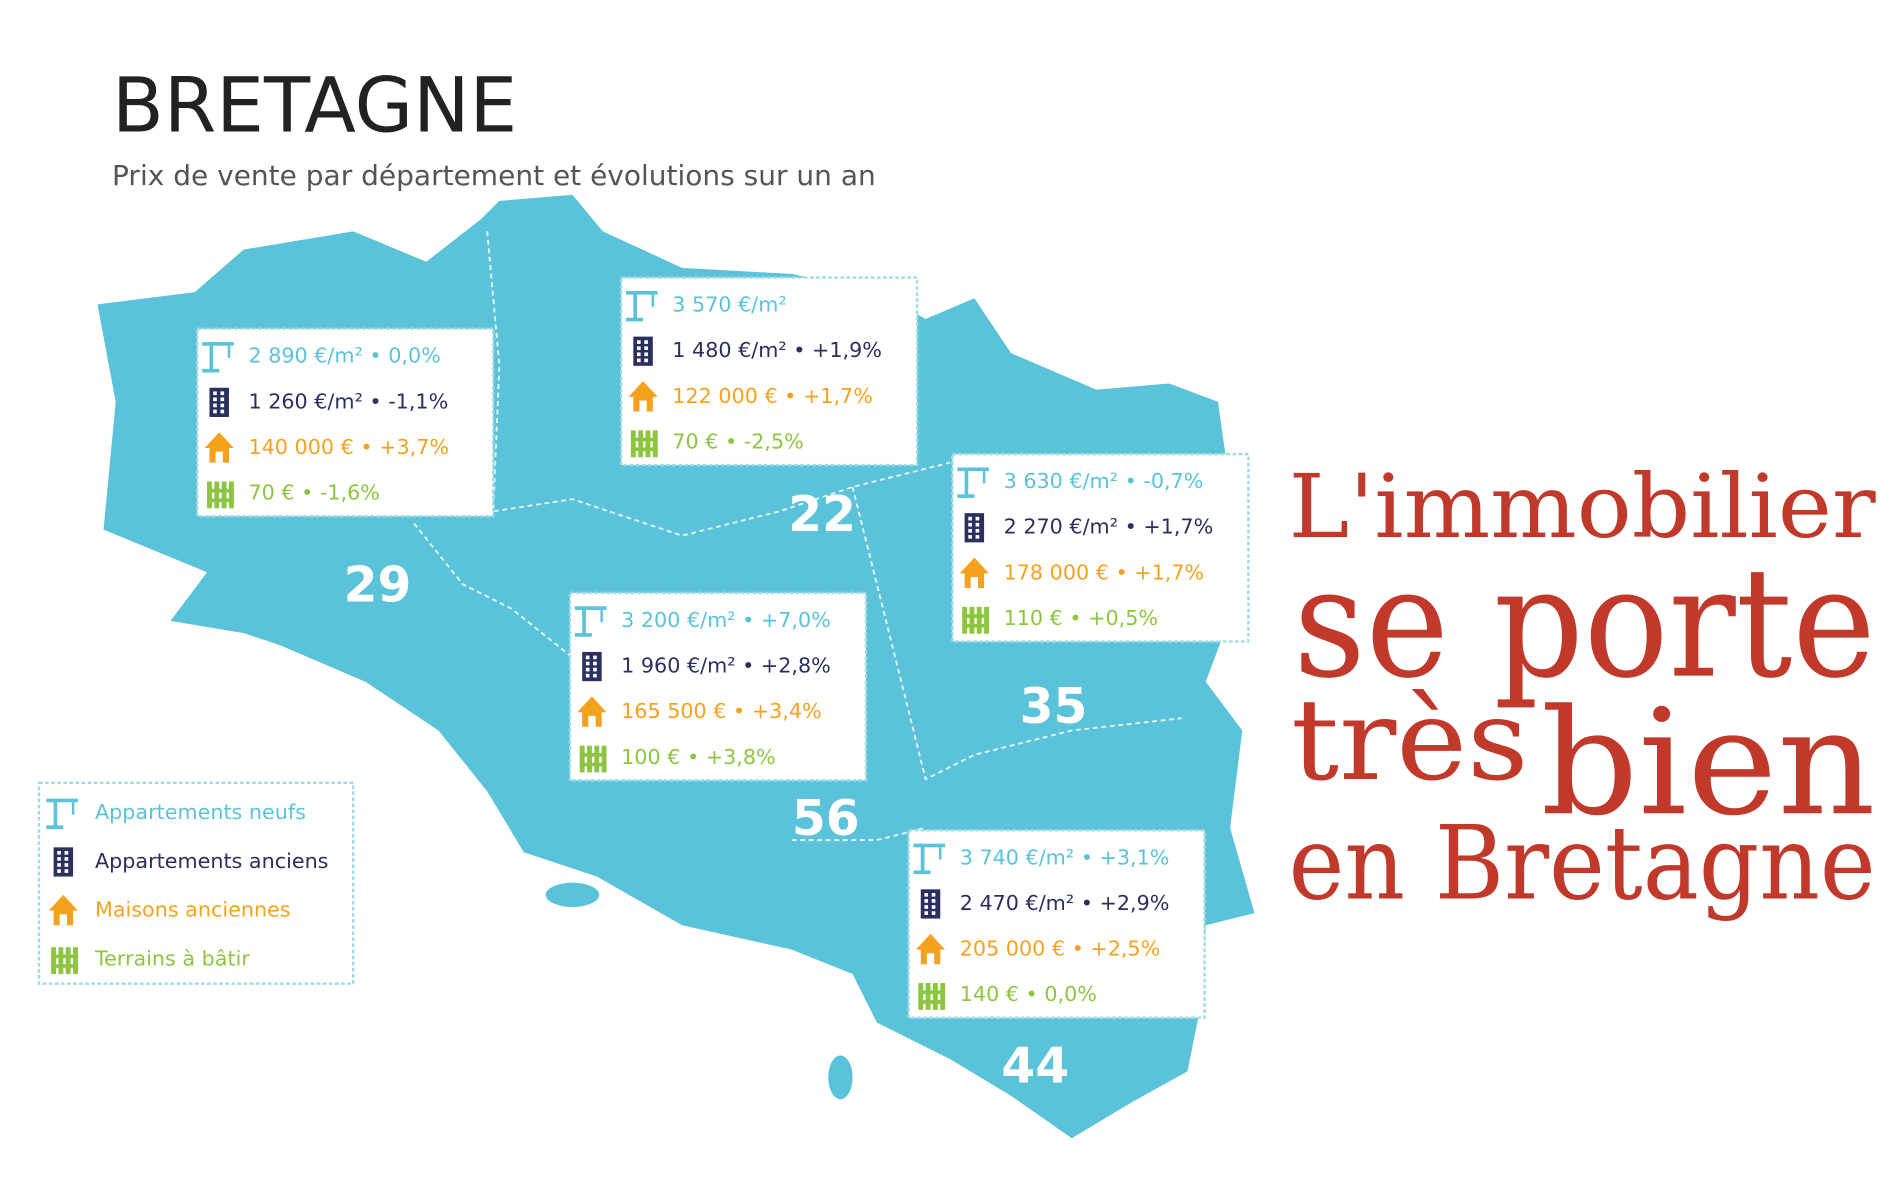 This screenshot has height=1187, width=1900. I want to click on price-line: 110 € • +0,5%, so click(1081, 618).